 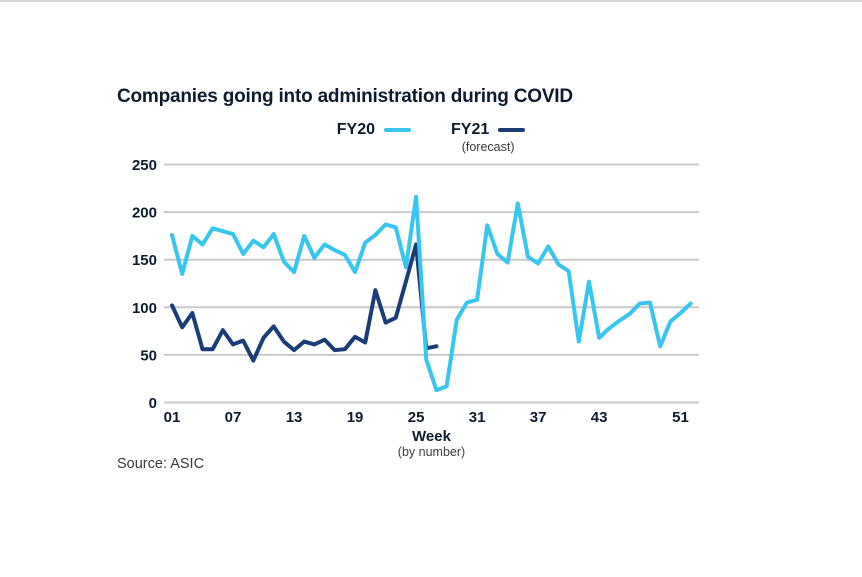 I want to click on x-tick-label: 19, so click(x=355, y=417).